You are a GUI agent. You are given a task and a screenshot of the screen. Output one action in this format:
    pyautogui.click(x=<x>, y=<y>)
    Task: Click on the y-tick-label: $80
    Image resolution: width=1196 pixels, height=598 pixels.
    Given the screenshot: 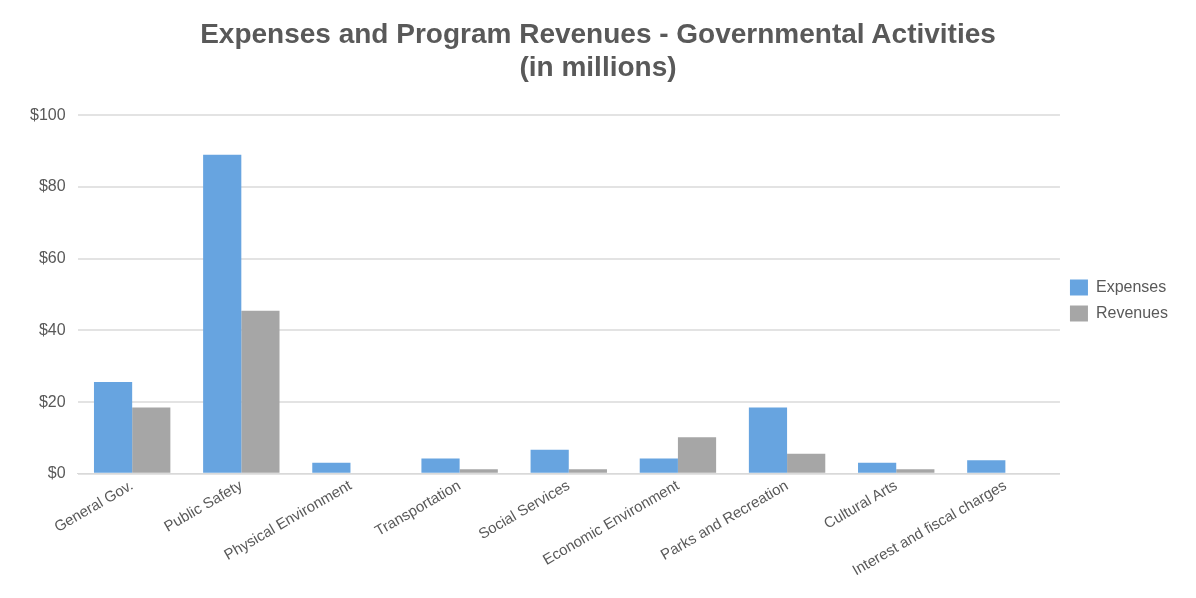 What is the action you would take?
    pyautogui.click(x=52, y=186)
    